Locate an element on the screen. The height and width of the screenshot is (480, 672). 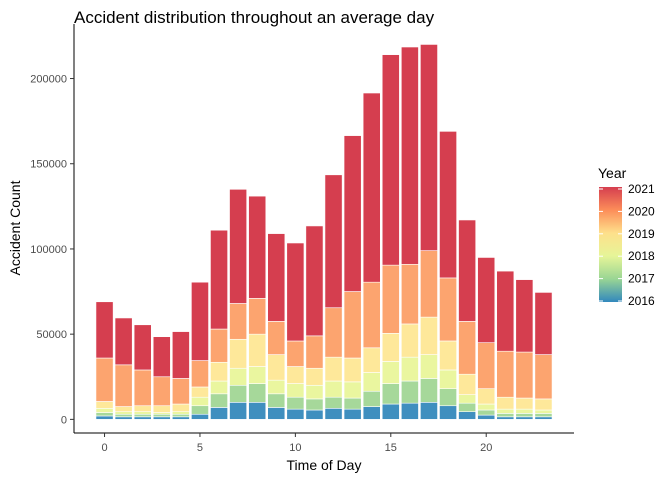
bar-hour-0-year-2017 is located at coordinates (104, 414).